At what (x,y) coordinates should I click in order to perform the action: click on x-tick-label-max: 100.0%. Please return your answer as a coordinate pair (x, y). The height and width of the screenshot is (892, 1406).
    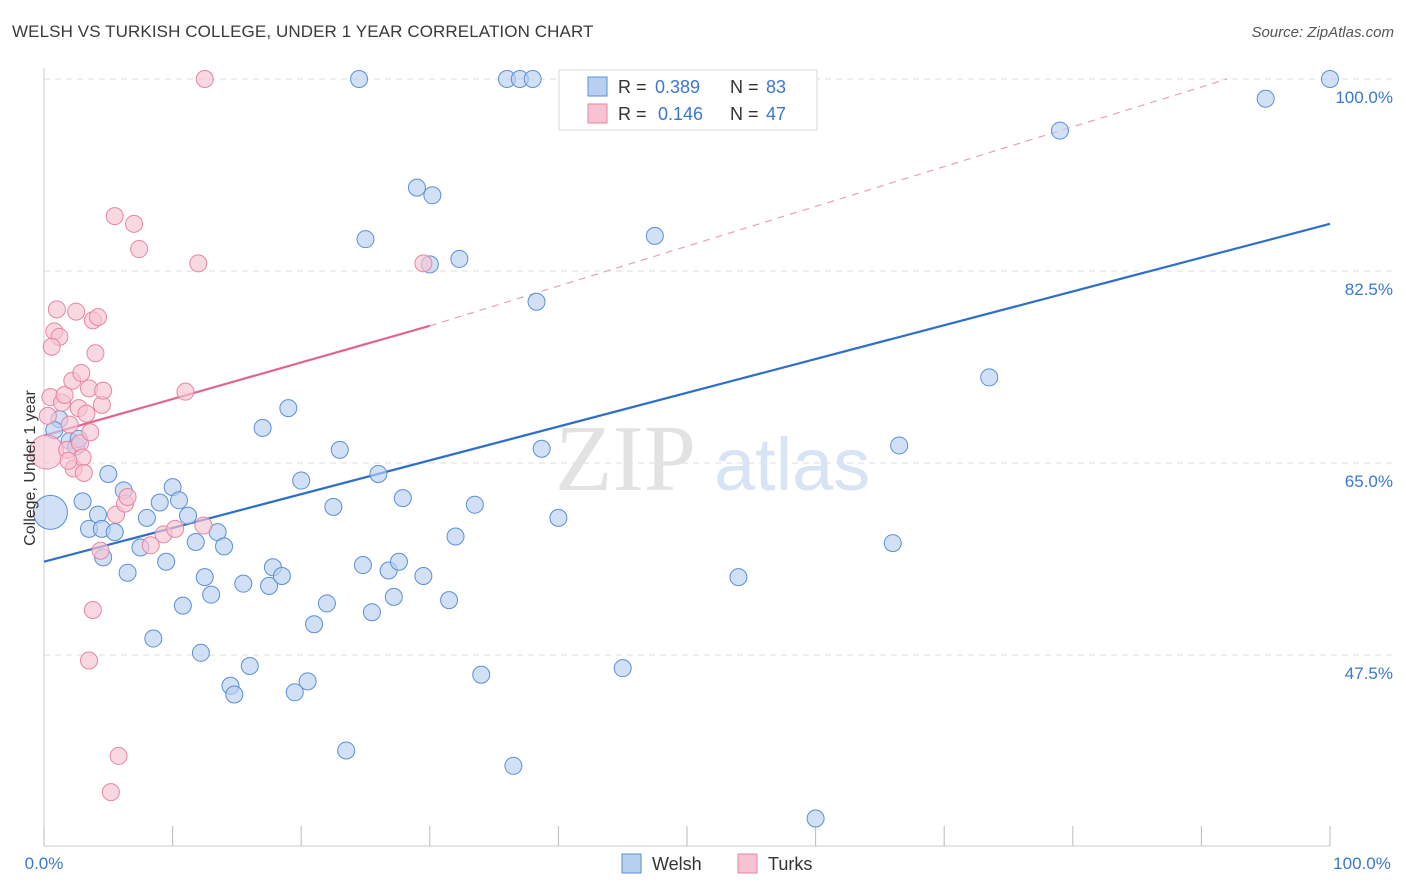
    Looking at the image, I should click on (1362, 863).